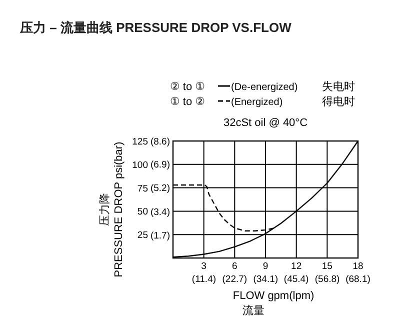 Image resolution: width=407 pixels, height=336 pixels. Describe the element at coordinates (160, 236) in the screenshot. I see `y2-tick-label: (1.7)` at that location.